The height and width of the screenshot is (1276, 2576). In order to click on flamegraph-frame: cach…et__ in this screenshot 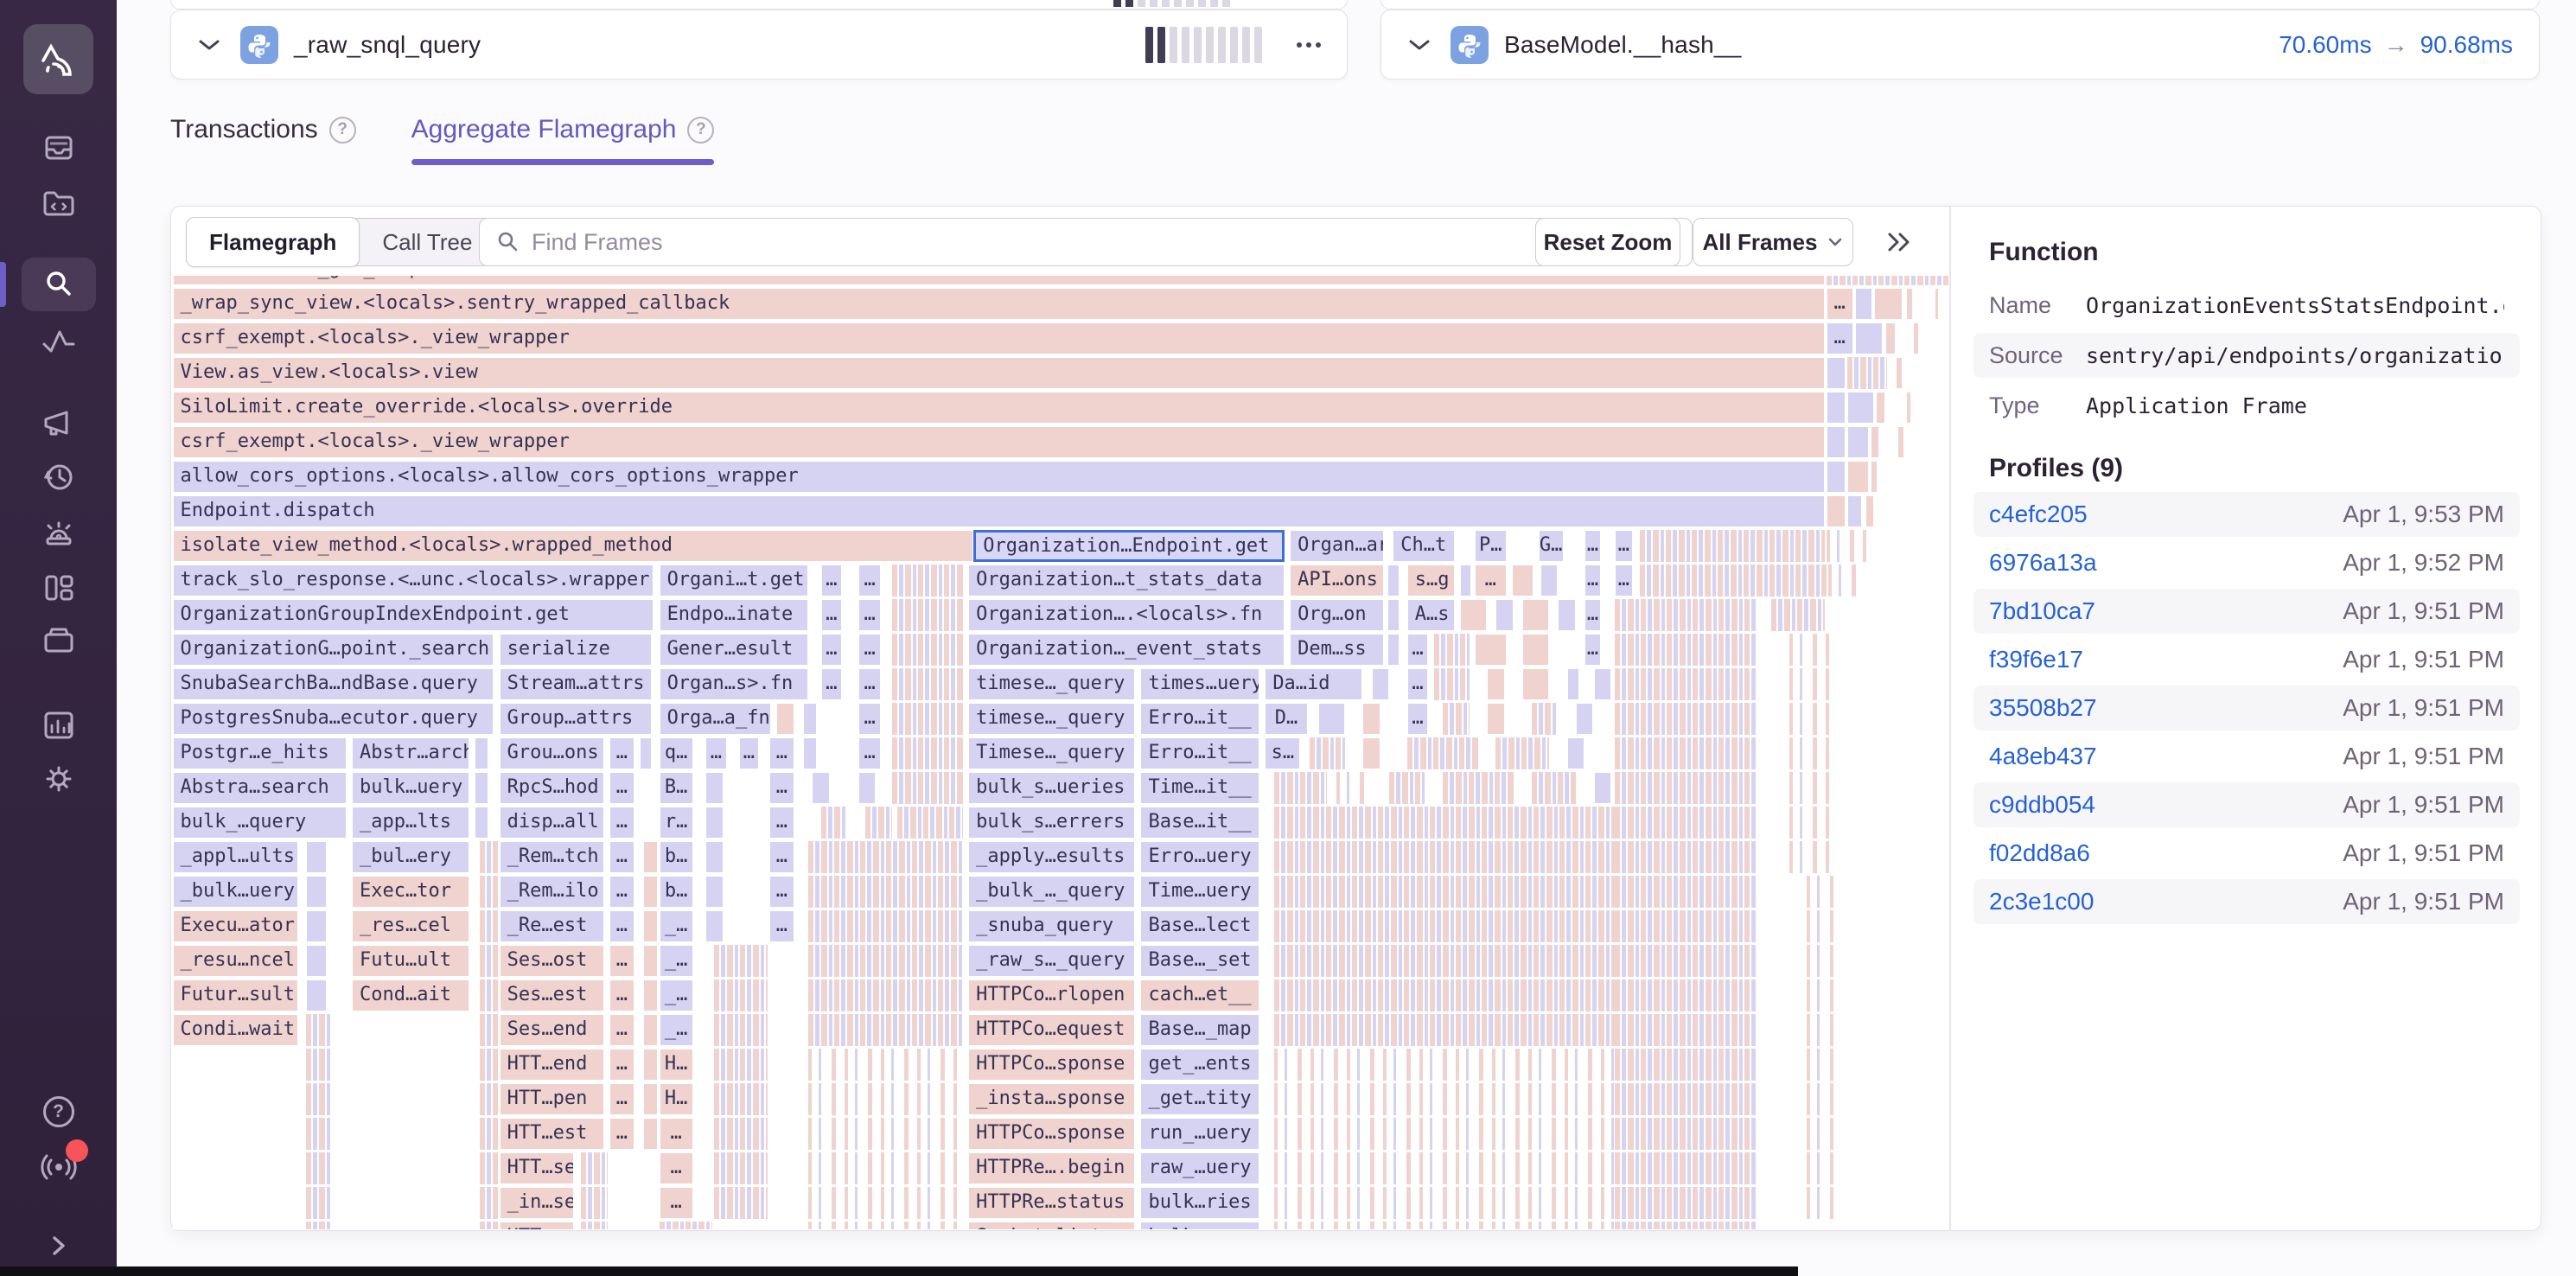, I will do `click(1200, 995)`.